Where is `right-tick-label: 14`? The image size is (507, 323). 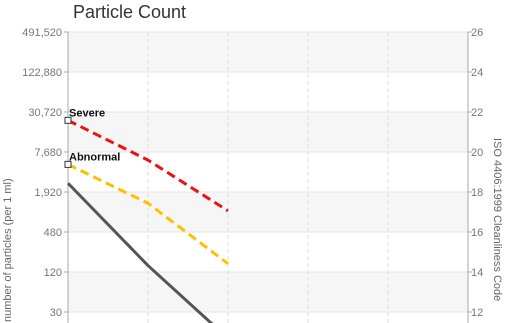
right-tick-label: 14 is located at coordinates (477, 273).